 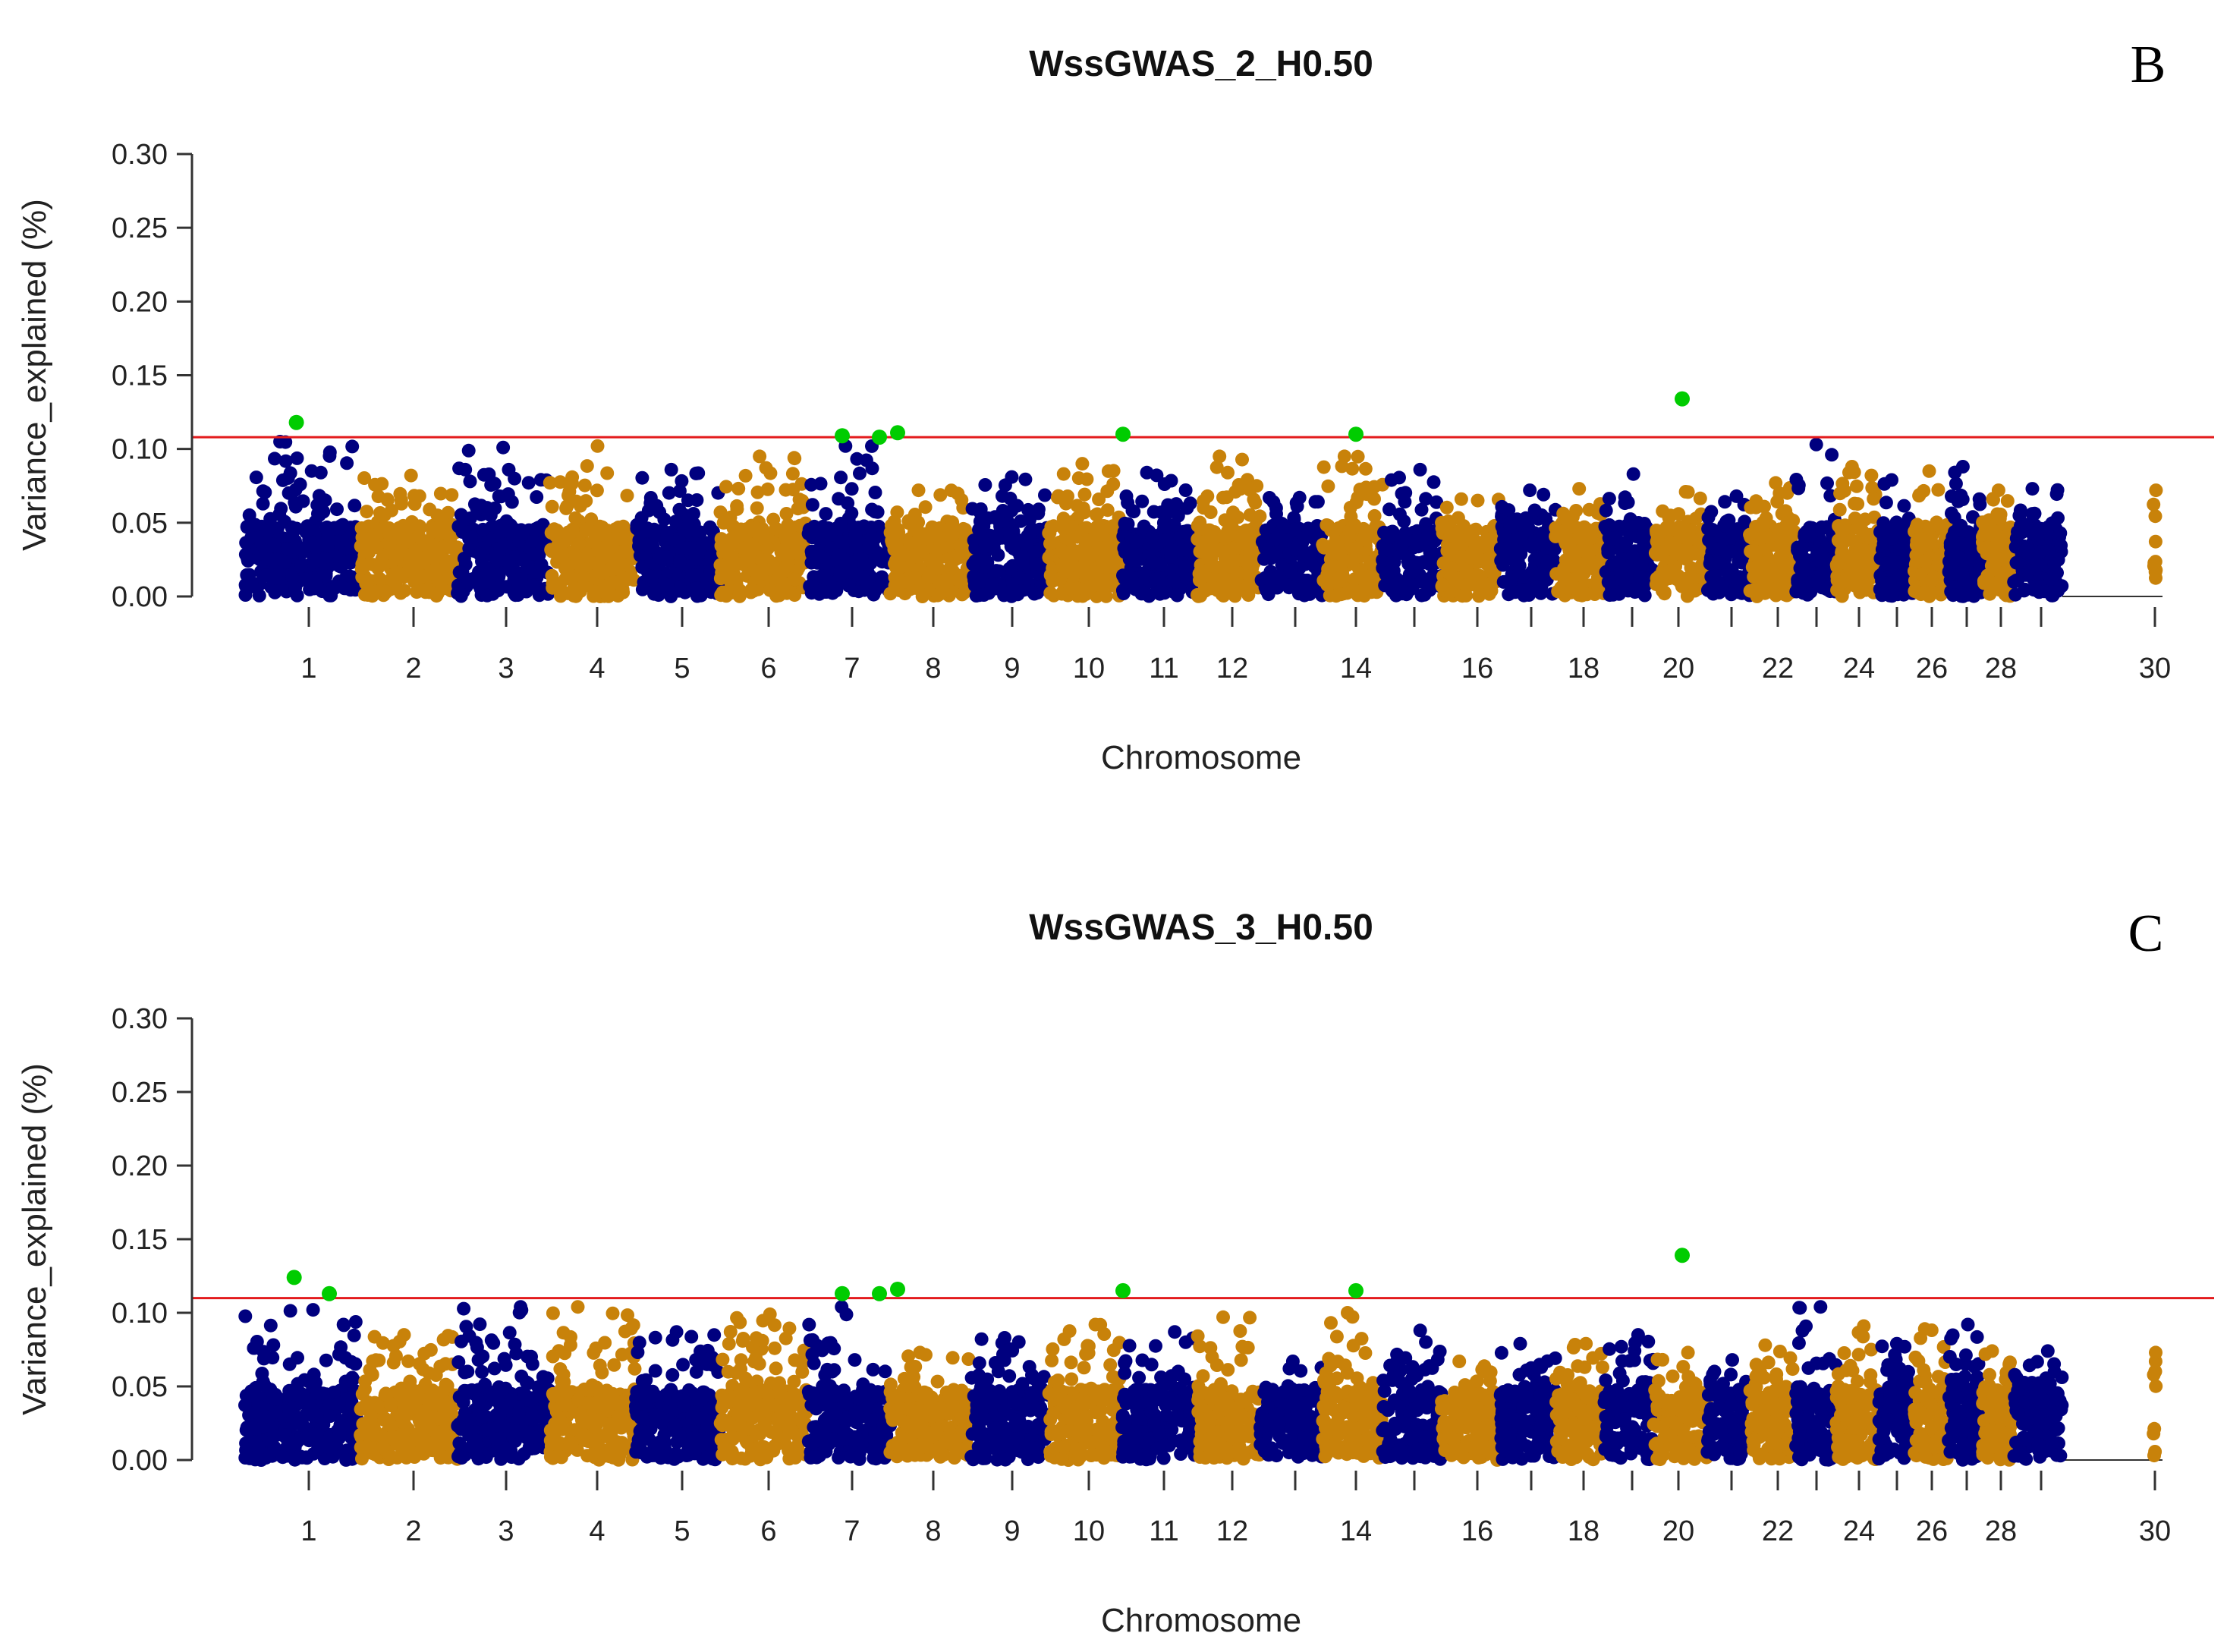 What do you see at coordinates (140, 524) in the screenshot?
I see `y-tick-label: 0.05` at bounding box center [140, 524].